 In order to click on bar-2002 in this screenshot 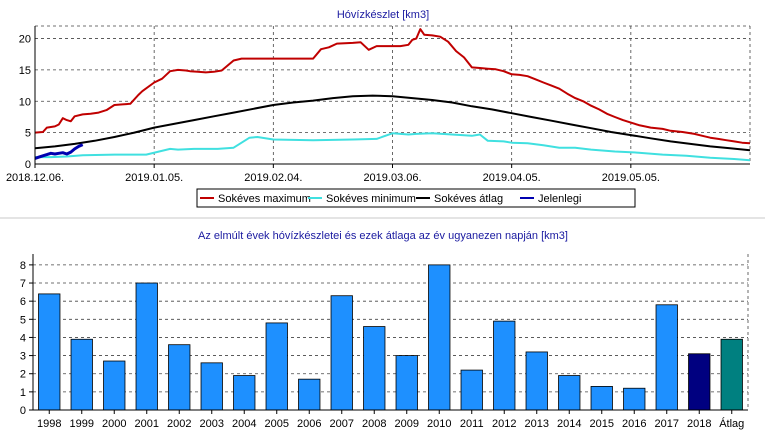, I will do `click(179, 377)`.